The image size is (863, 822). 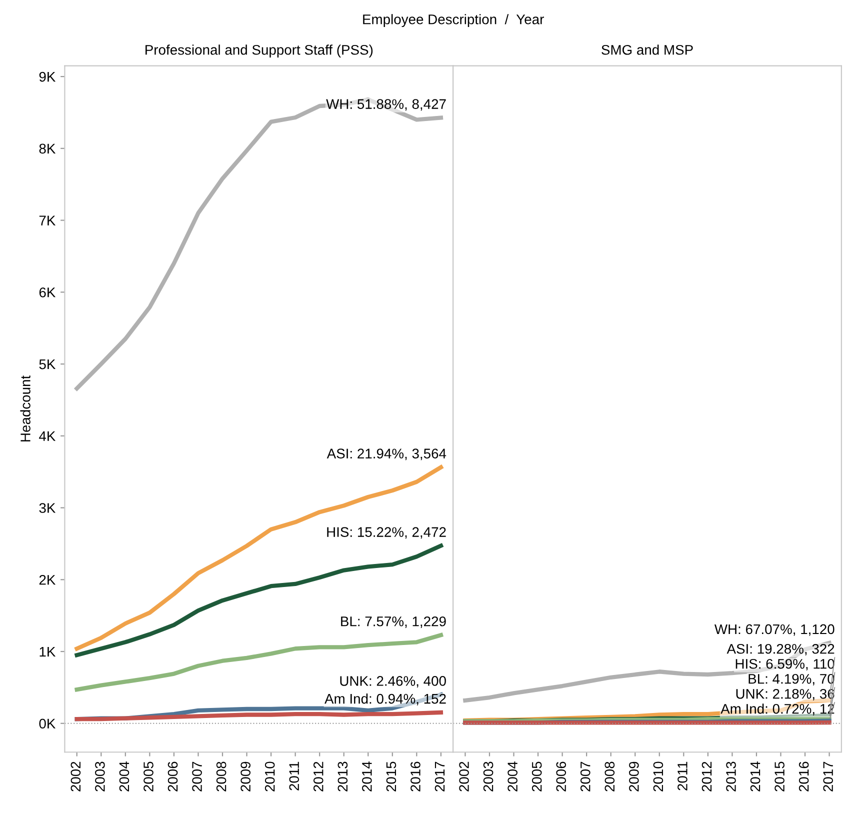 I want to click on annotation: ASI: 19.28%, 322, so click(x=780, y=650).